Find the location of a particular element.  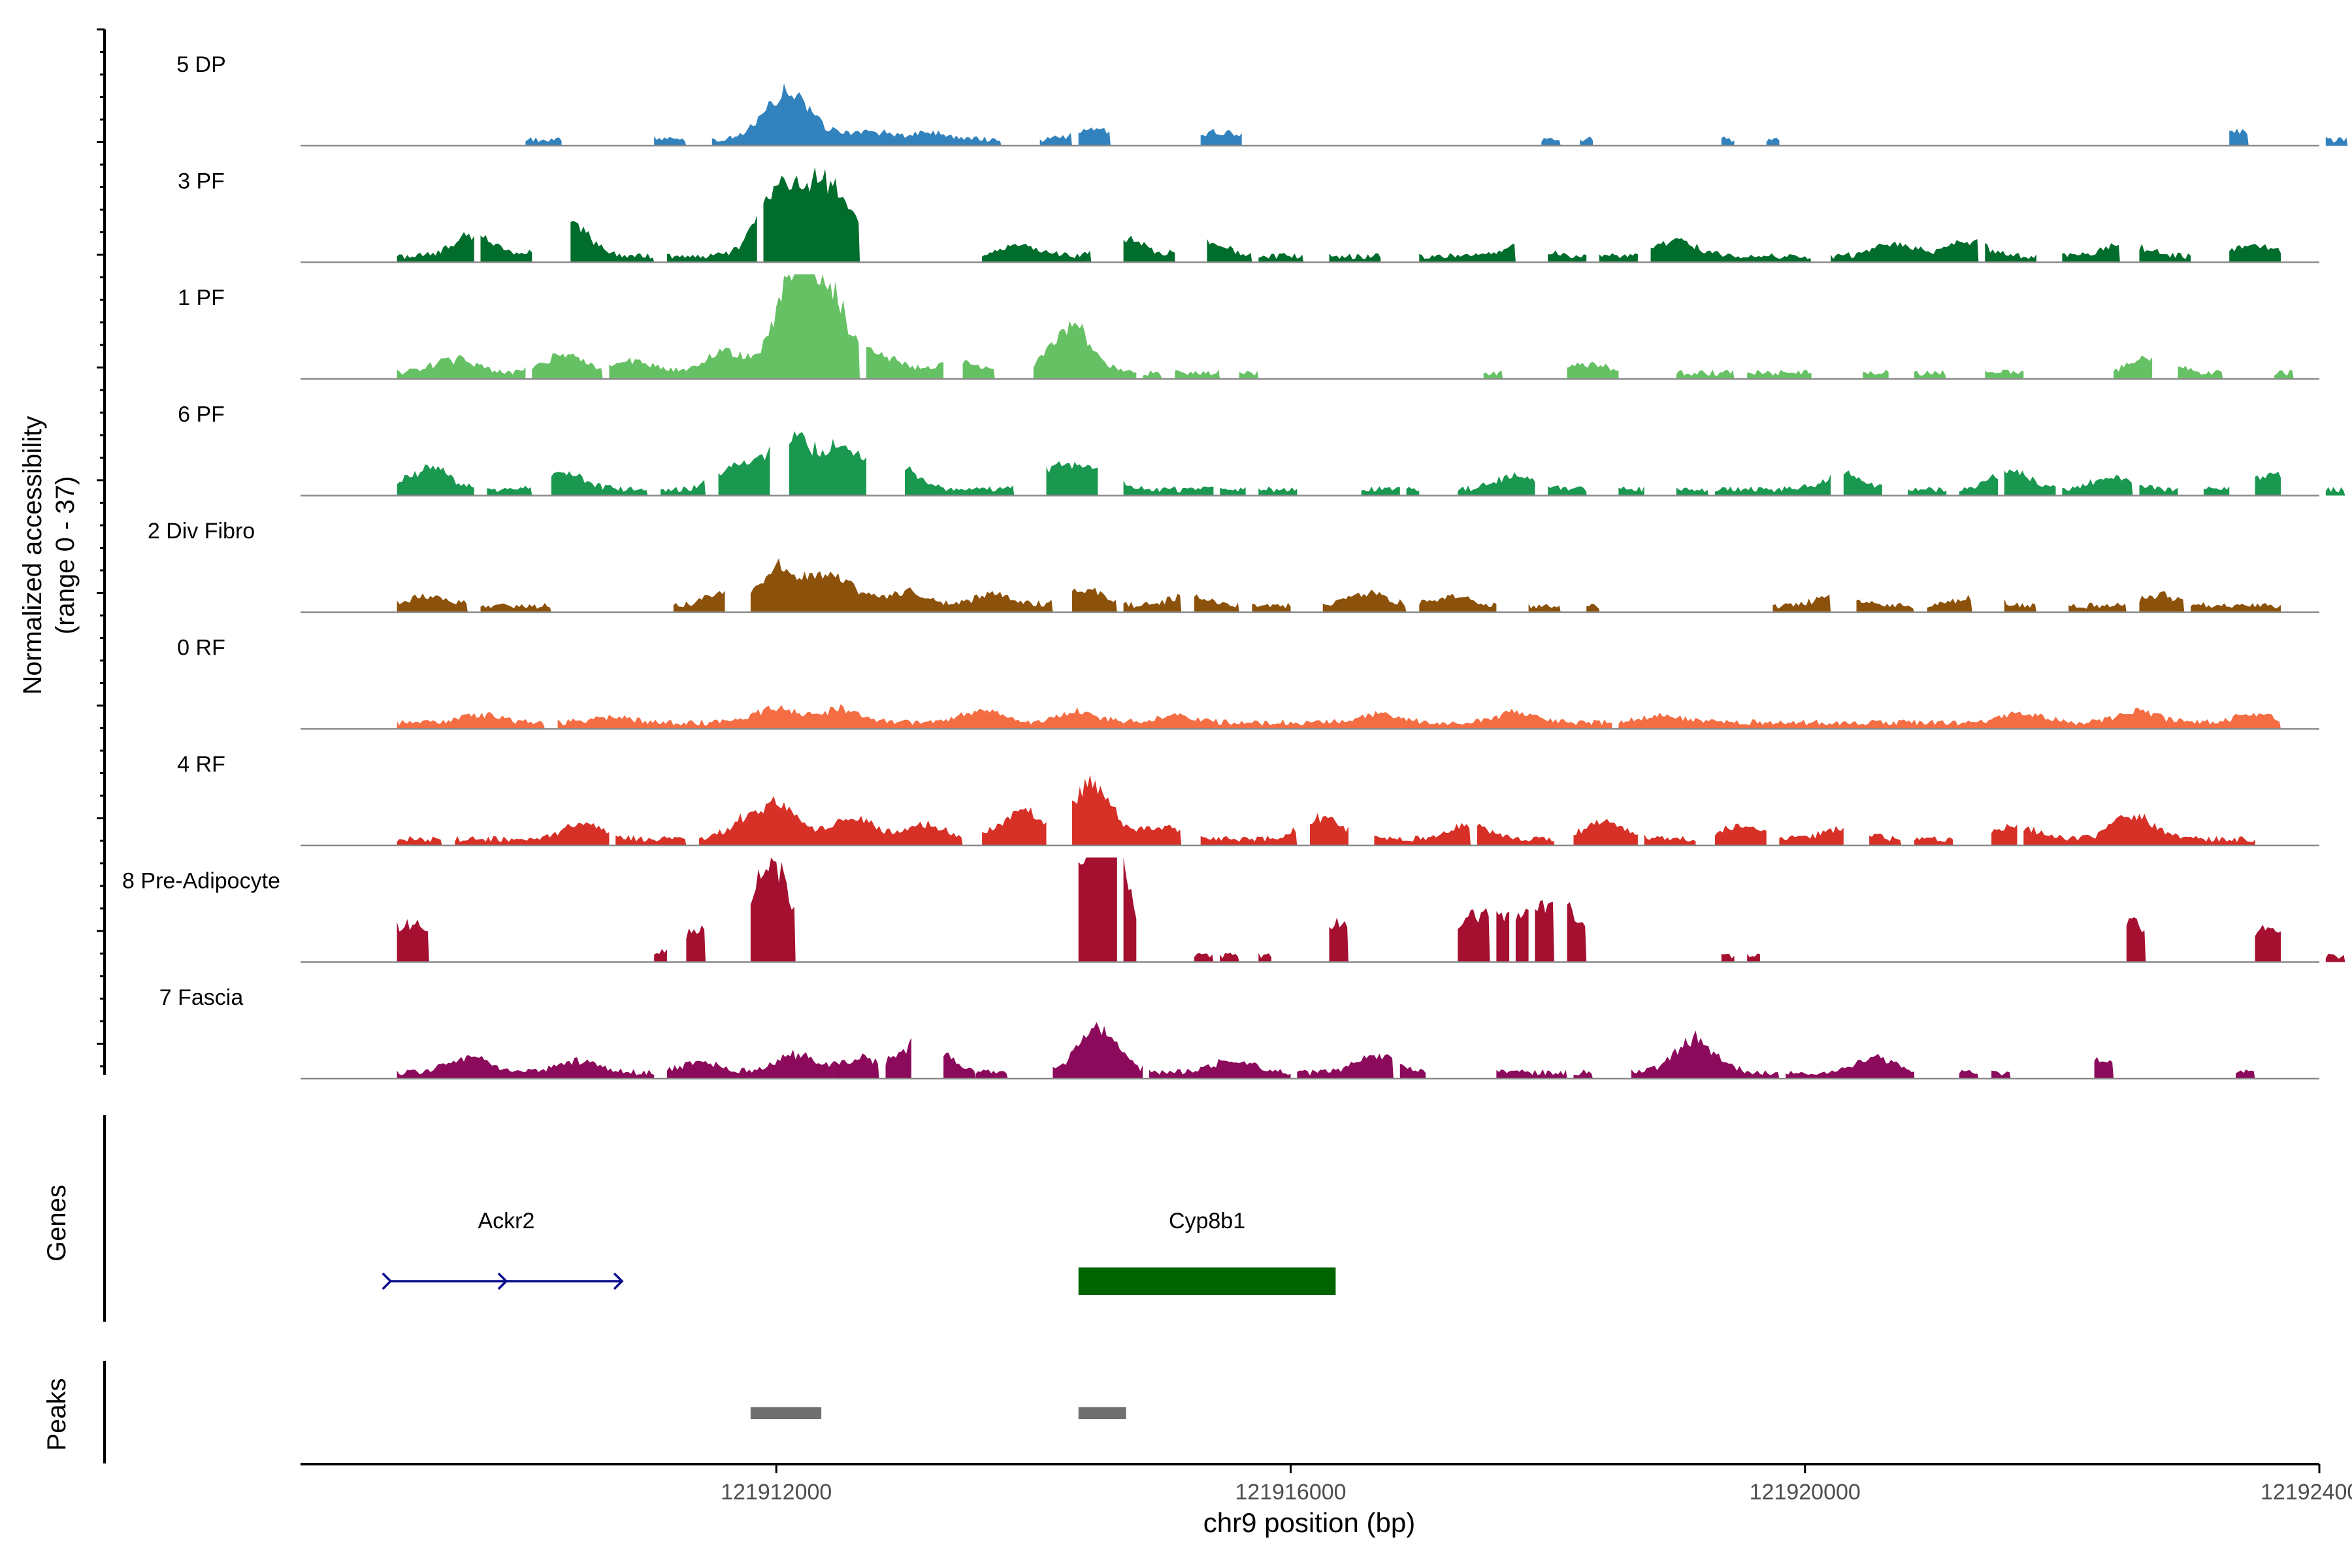

track-5-dp: 5 DP is located at coordinates (1262, 99).